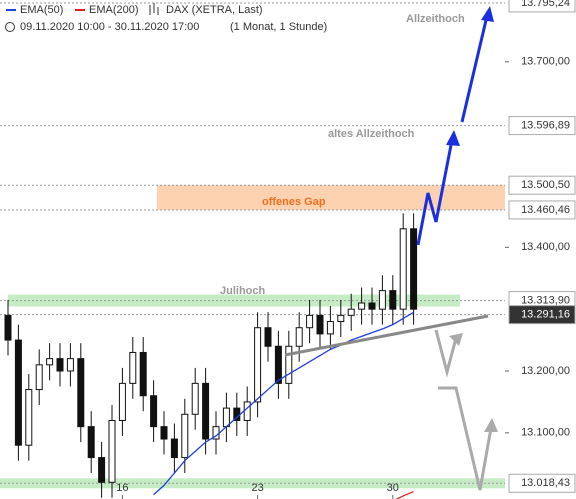 This screenshot has width=576, height=499. I want to click on resolution: (1 Monat, 1 Stunde), so click(278, 27).